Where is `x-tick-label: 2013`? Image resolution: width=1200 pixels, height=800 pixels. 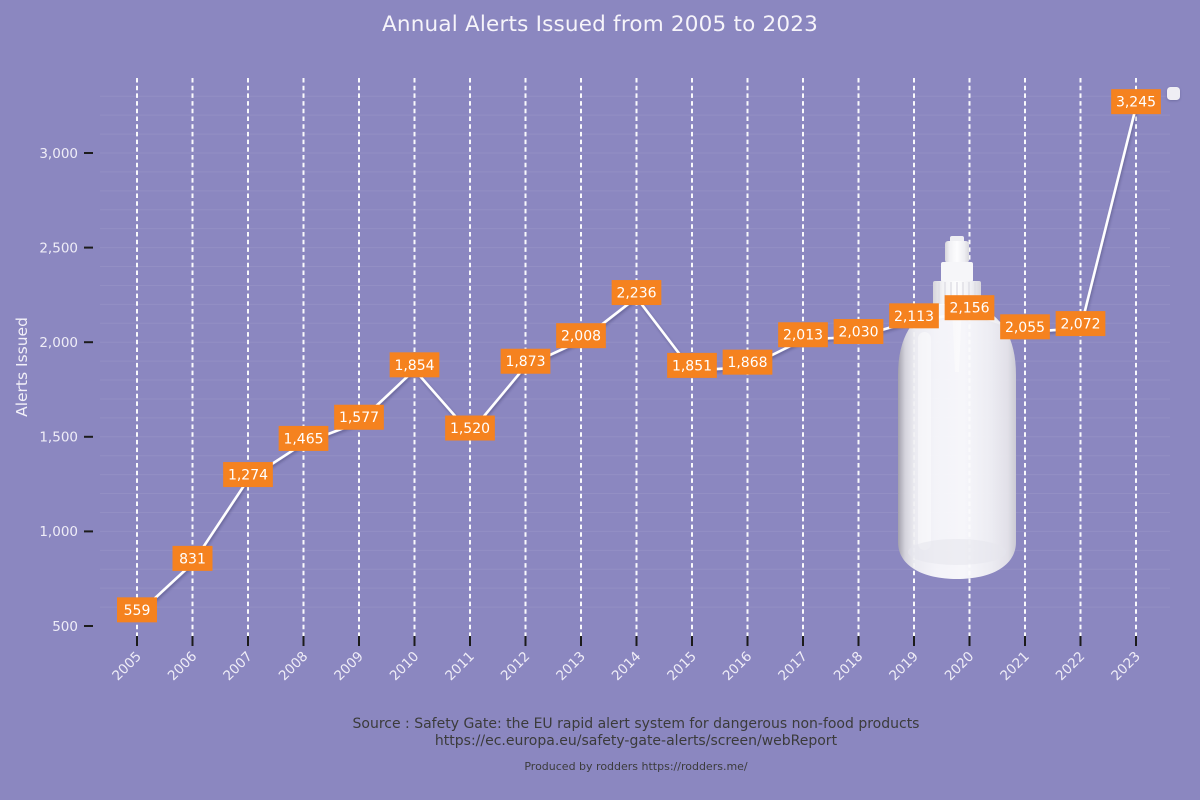
x-tick-label: 2013 is located at coordinates (571, 667).